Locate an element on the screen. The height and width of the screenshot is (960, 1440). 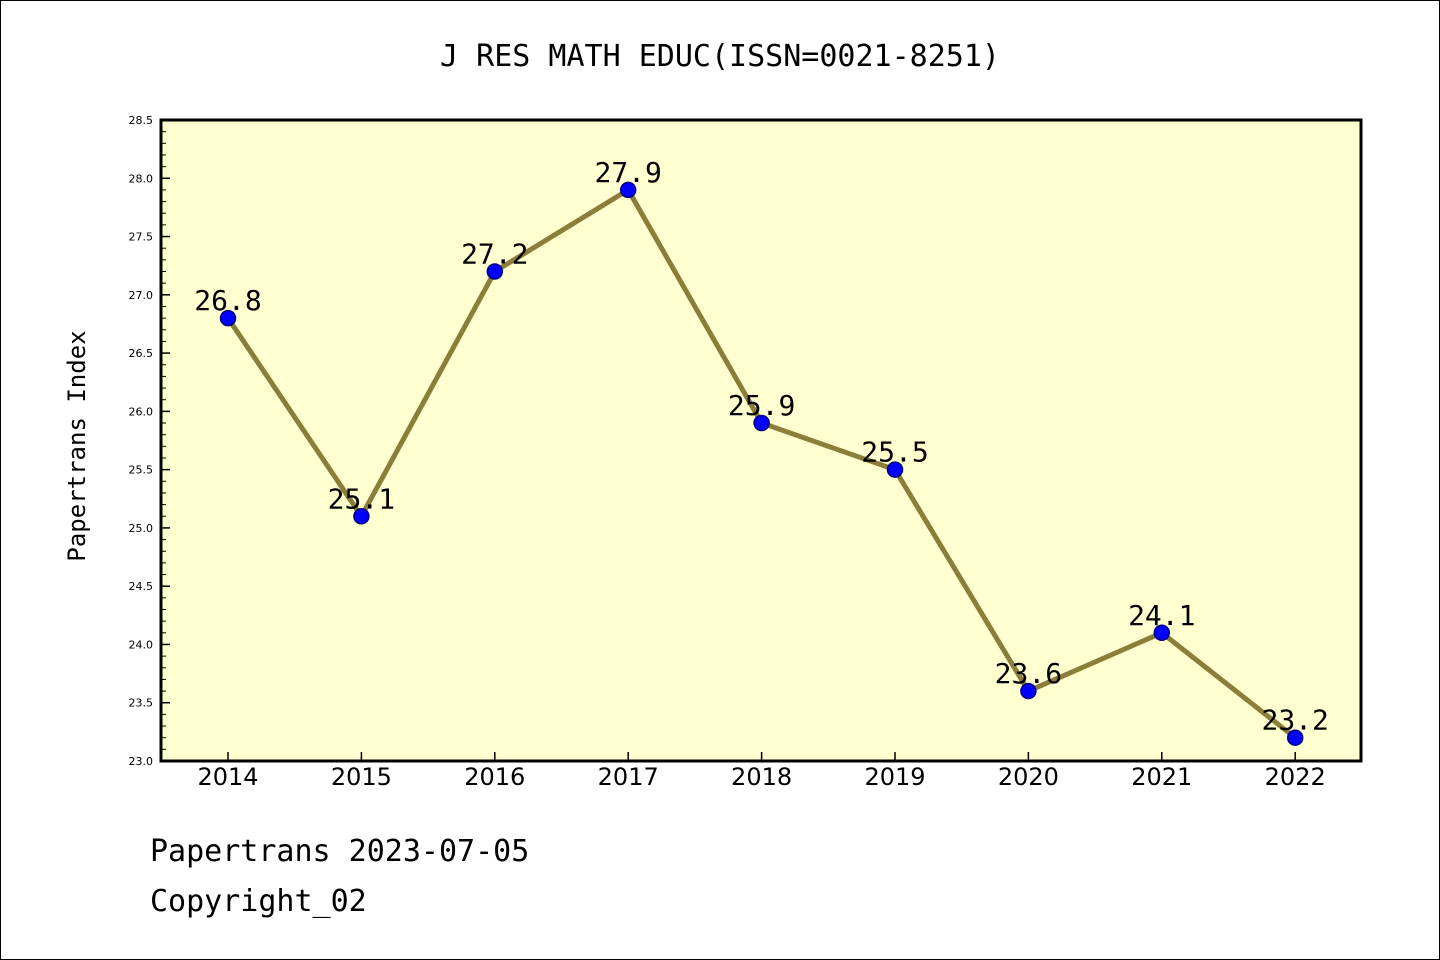
x-tick-label: 2014 is located at coordinates (227, 777).